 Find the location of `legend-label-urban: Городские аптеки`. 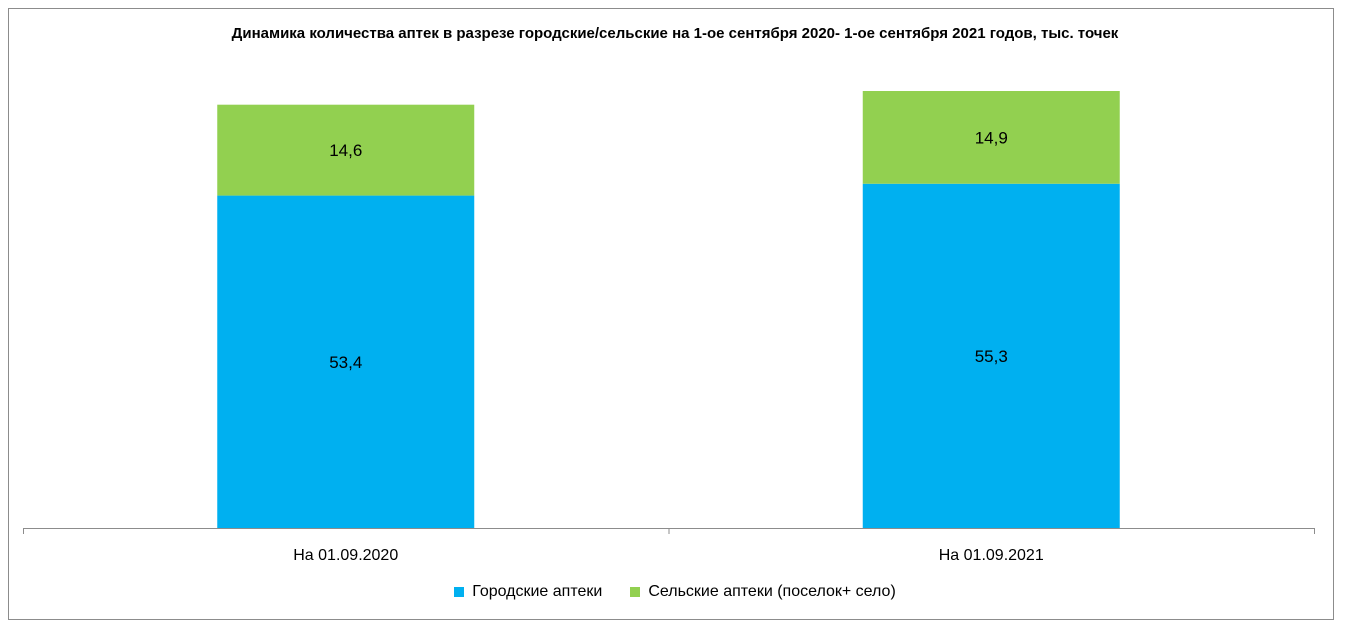

legend-label-urban: Городские аптеки is located at coordinates (537, 591).